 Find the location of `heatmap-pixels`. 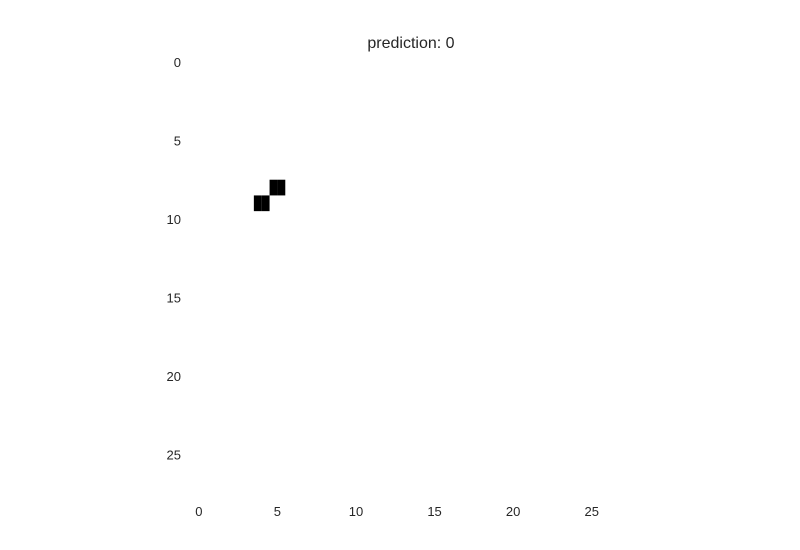

heatmap-pixels is located at coordinates (269, 195).